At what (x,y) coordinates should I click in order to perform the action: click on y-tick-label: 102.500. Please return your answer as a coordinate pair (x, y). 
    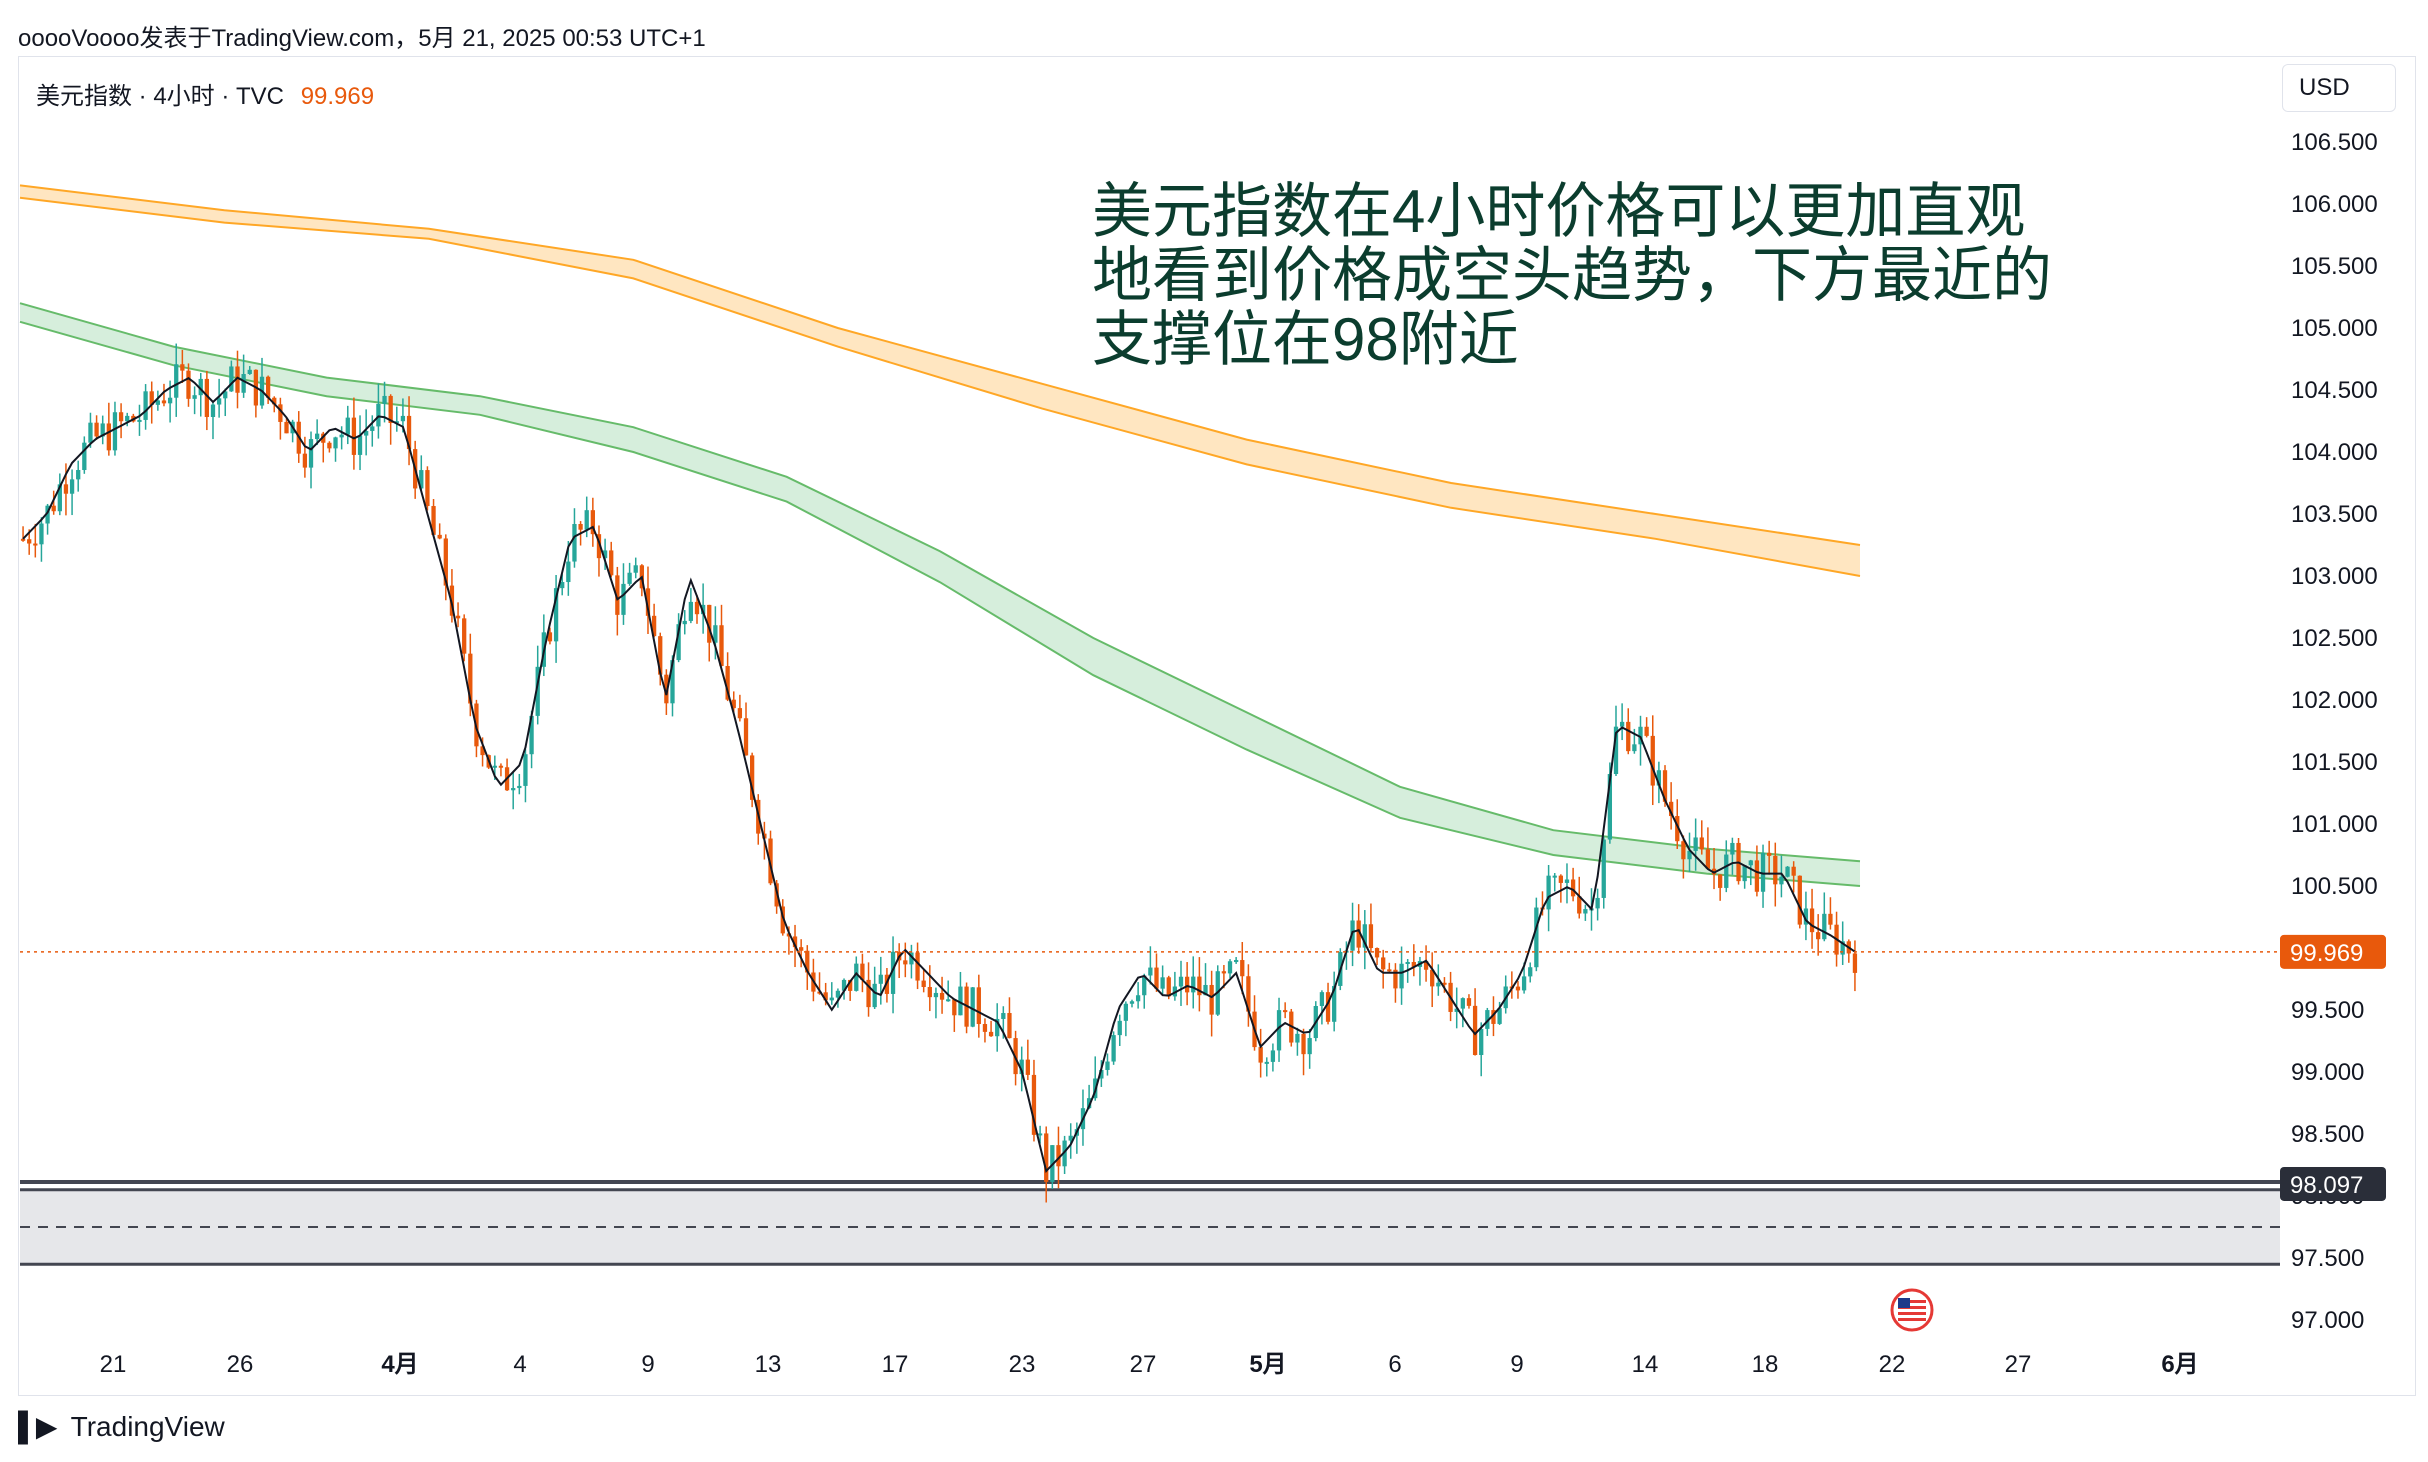
    Looking at the image, I should click on (2334, 638).